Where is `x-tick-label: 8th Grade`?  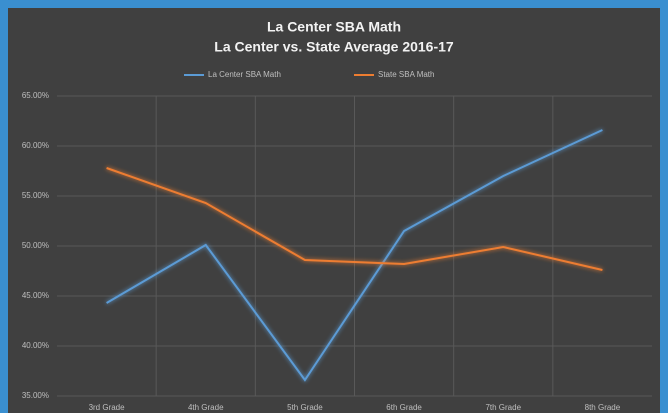 x-tick-label: 8th Grade is located at coordinates (603, 407).